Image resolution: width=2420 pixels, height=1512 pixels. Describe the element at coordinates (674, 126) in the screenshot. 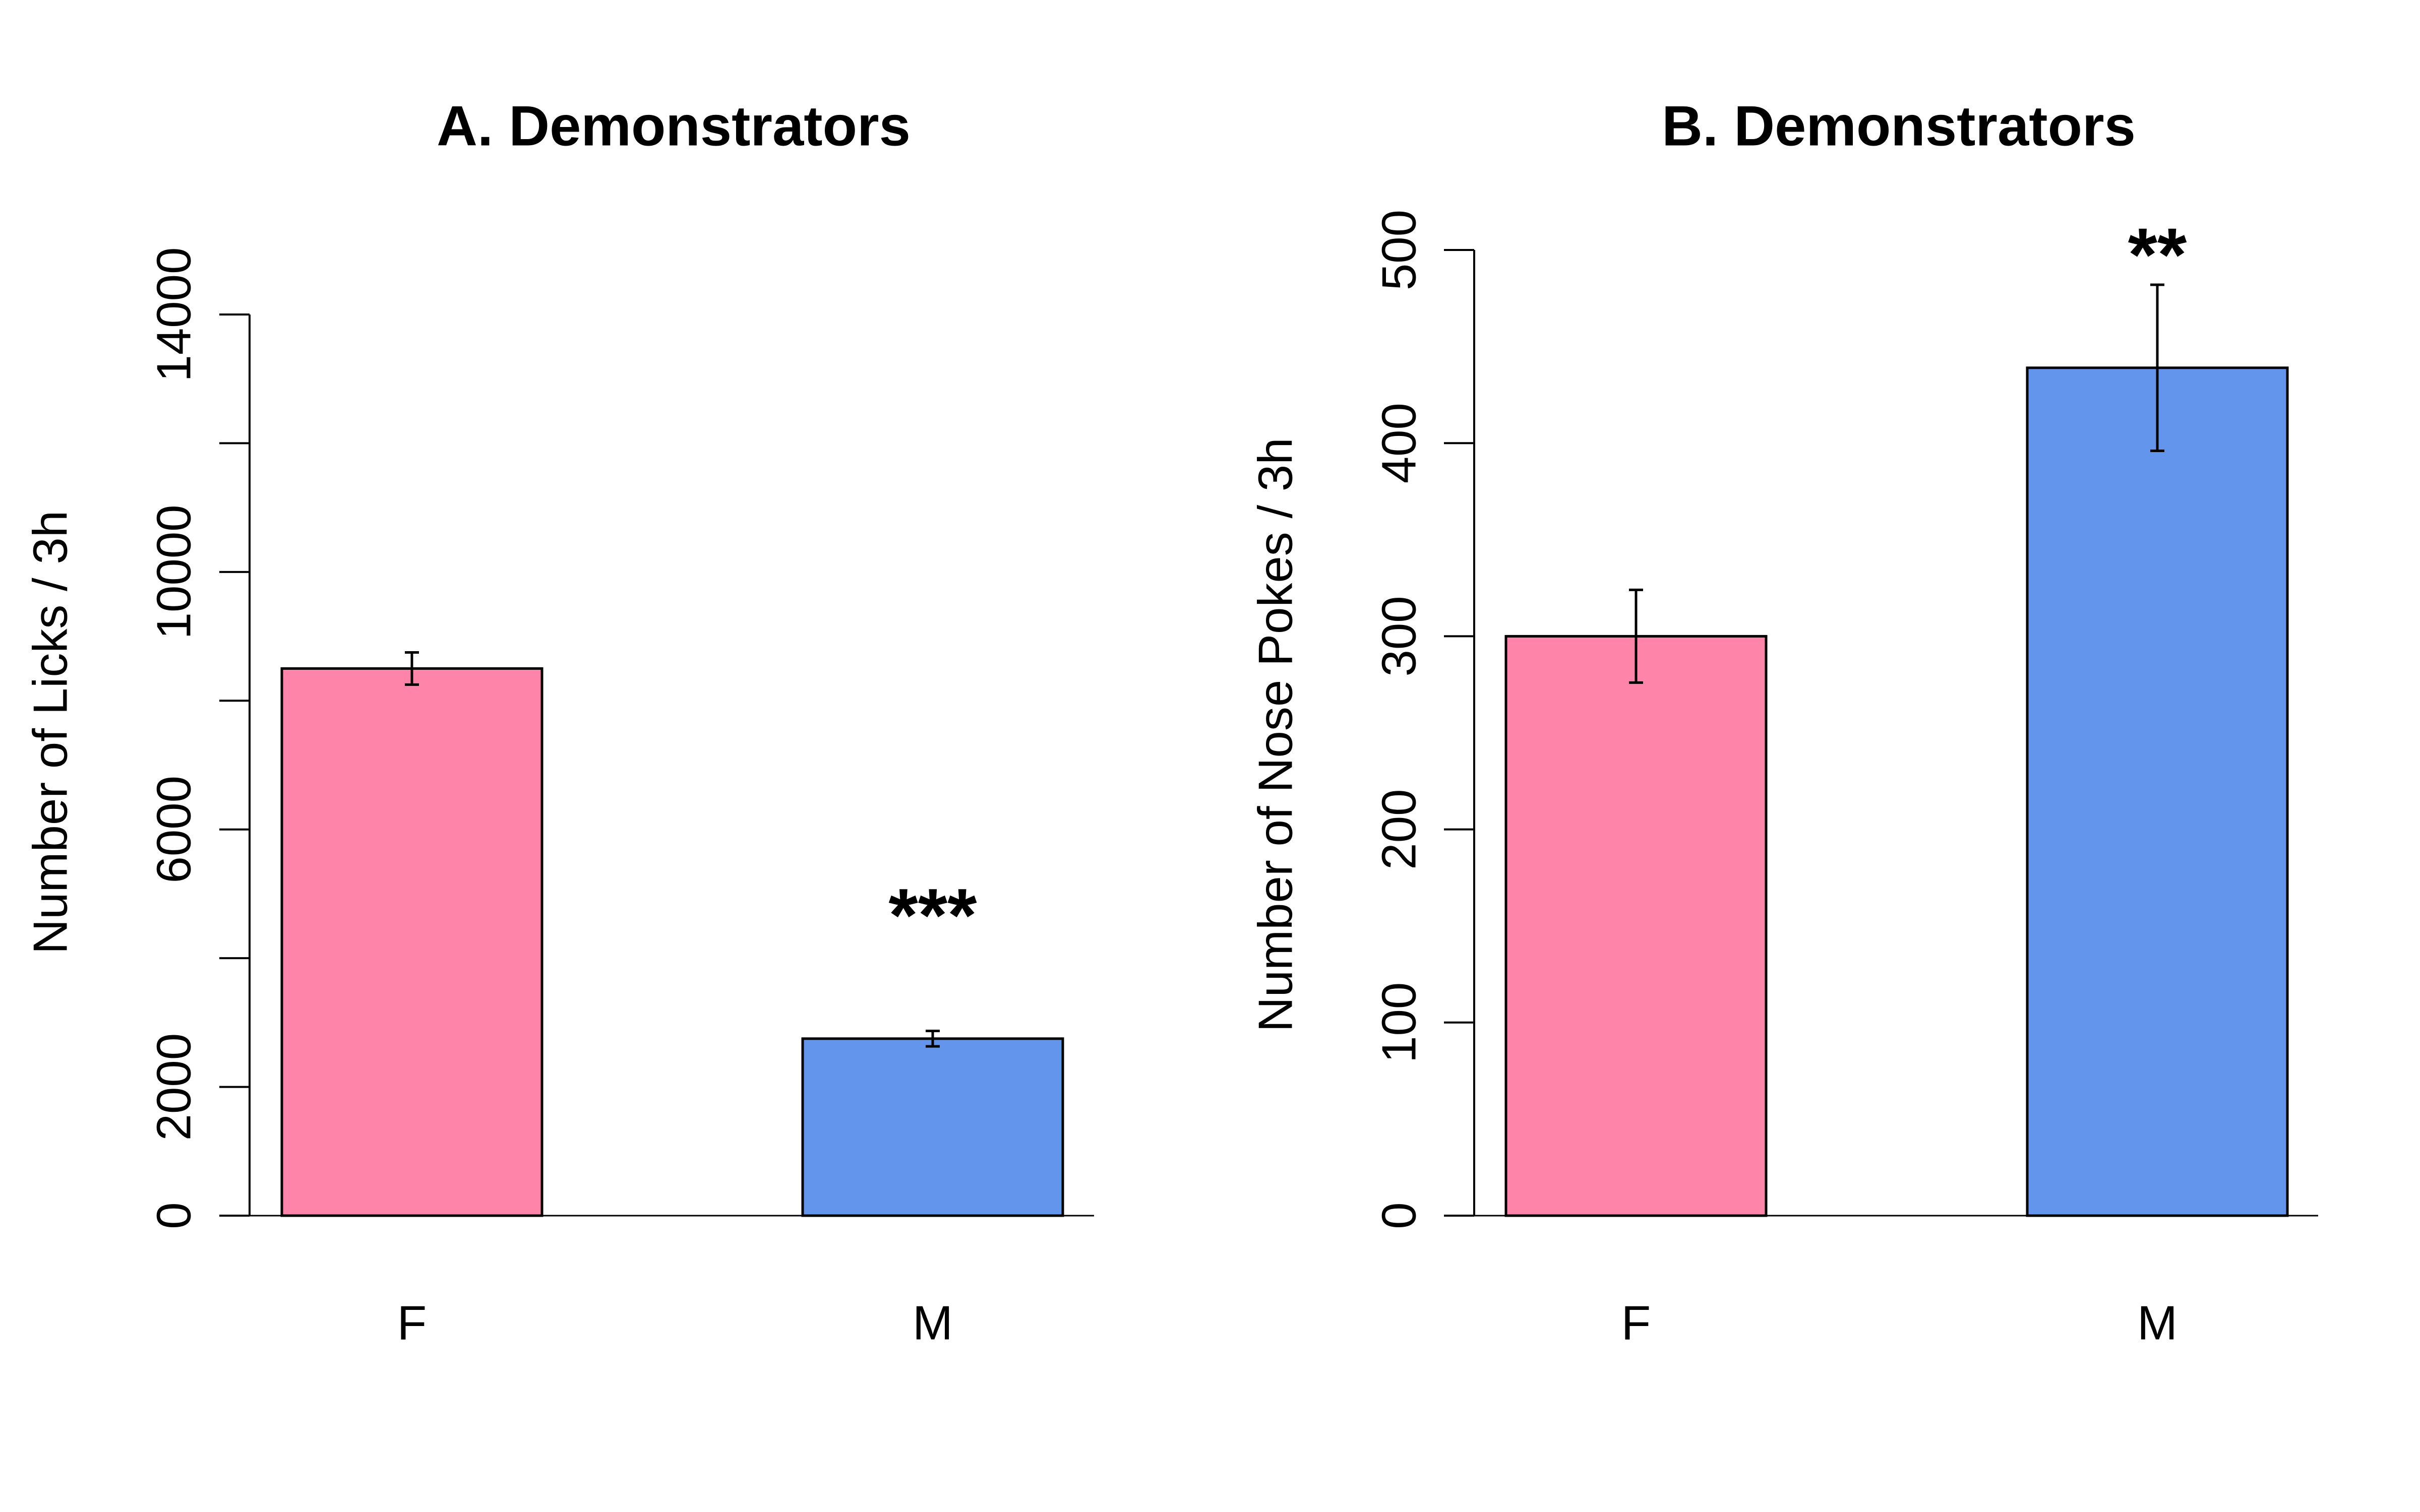

I see `chart-title: A. Demonstrators` at that location.